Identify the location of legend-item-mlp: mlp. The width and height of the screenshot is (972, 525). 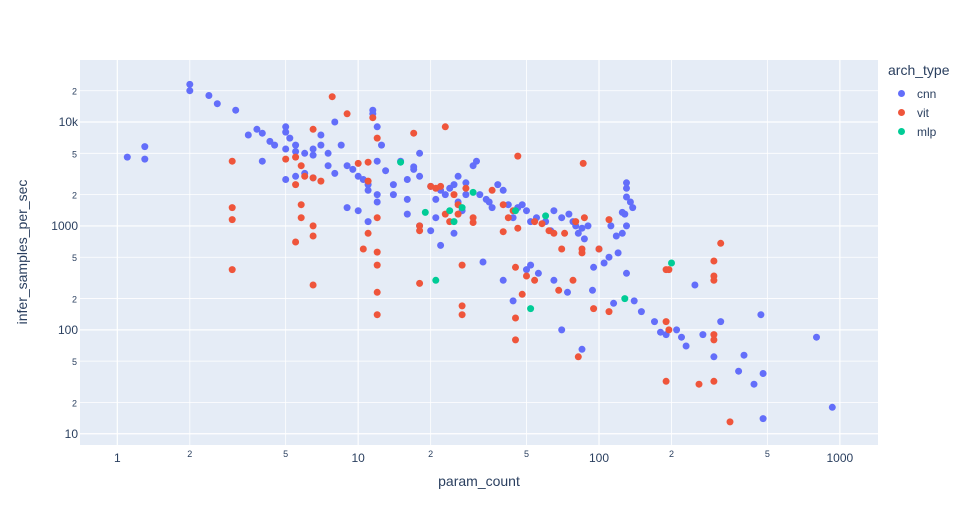
(918, 131).